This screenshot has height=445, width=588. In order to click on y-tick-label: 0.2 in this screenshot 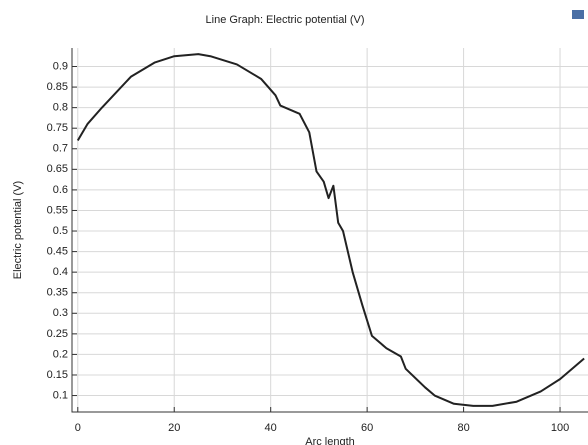, I will do `click(60, 354)`.